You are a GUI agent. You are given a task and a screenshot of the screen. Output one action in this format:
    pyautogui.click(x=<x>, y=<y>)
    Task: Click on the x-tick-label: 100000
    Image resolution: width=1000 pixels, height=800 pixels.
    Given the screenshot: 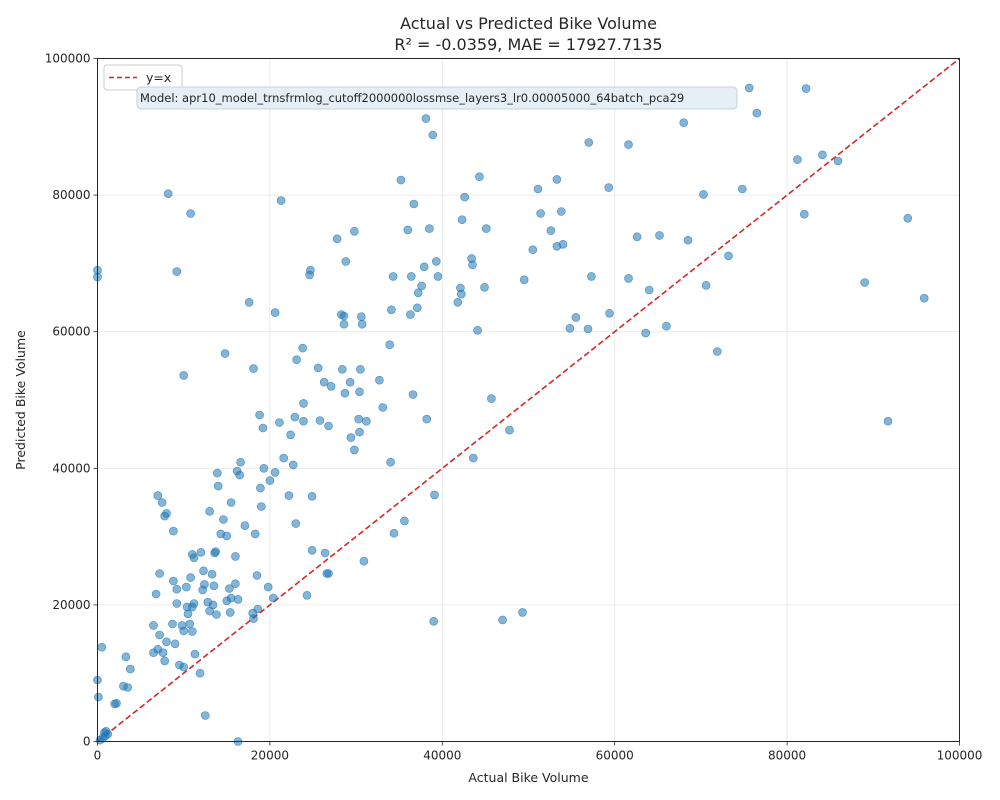 What is the action you would take?
    pyautogui.click(x=960, y=756)
    